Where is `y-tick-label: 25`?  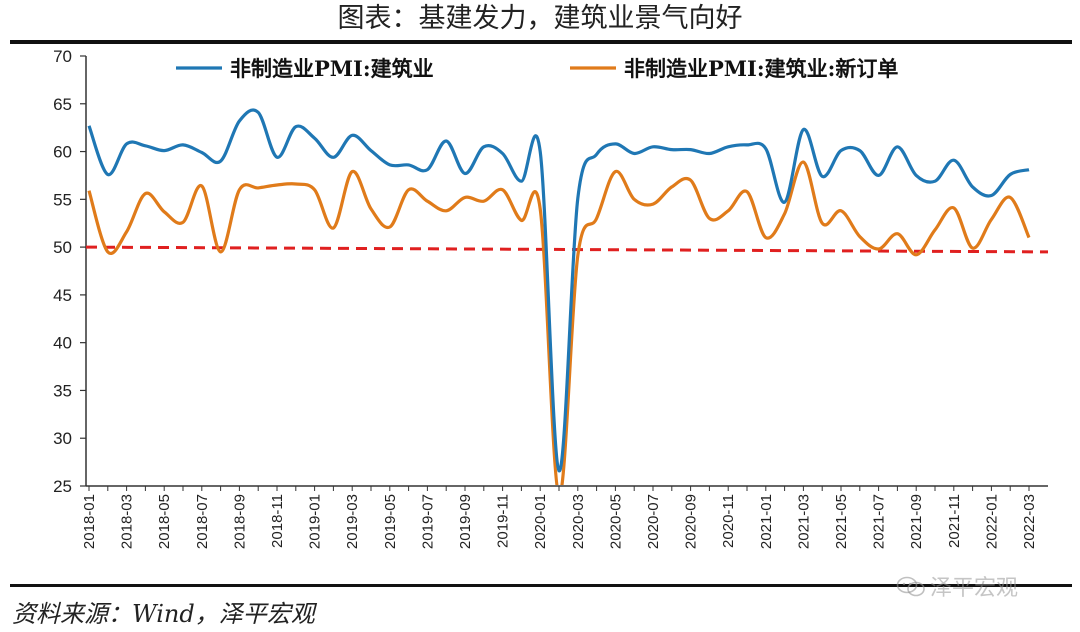
y-tick-label: 25 is located at coordinates (62, 486).